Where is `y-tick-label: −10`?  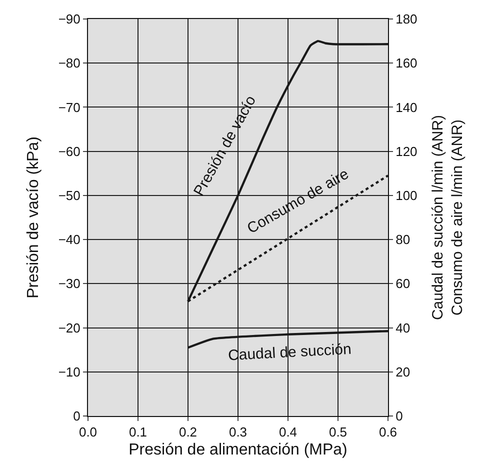 y-tick-label: −10 is located at coordinates (69, 372).